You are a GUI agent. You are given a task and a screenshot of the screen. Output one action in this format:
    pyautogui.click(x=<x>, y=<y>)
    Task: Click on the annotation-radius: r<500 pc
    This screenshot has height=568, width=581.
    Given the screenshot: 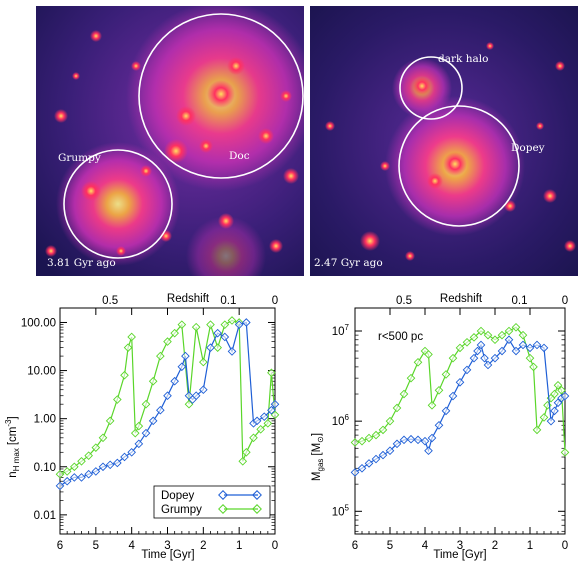 What is the action you would take?
    pyautogui.click(x=400, y=337)
    